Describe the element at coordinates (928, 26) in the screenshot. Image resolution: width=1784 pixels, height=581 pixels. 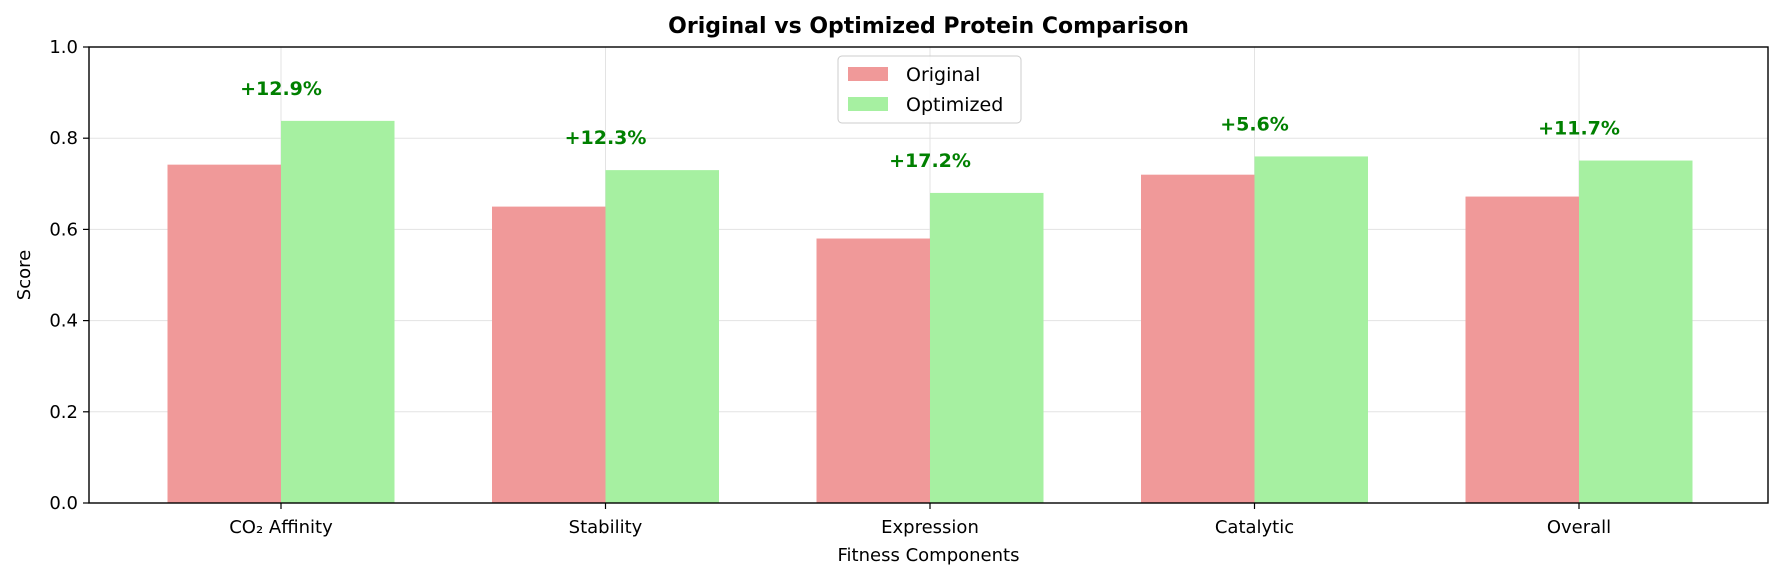
I see `chart-title: Original vs Optimized Protein Comparison` at that location.